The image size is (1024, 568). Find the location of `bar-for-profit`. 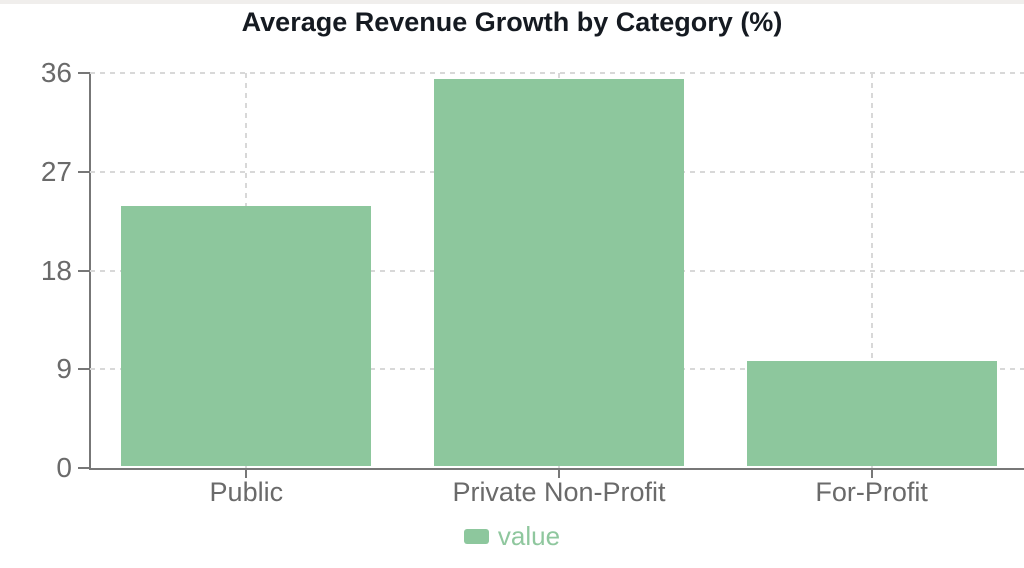

bar-for-profit is located at coordinates (871, 413).